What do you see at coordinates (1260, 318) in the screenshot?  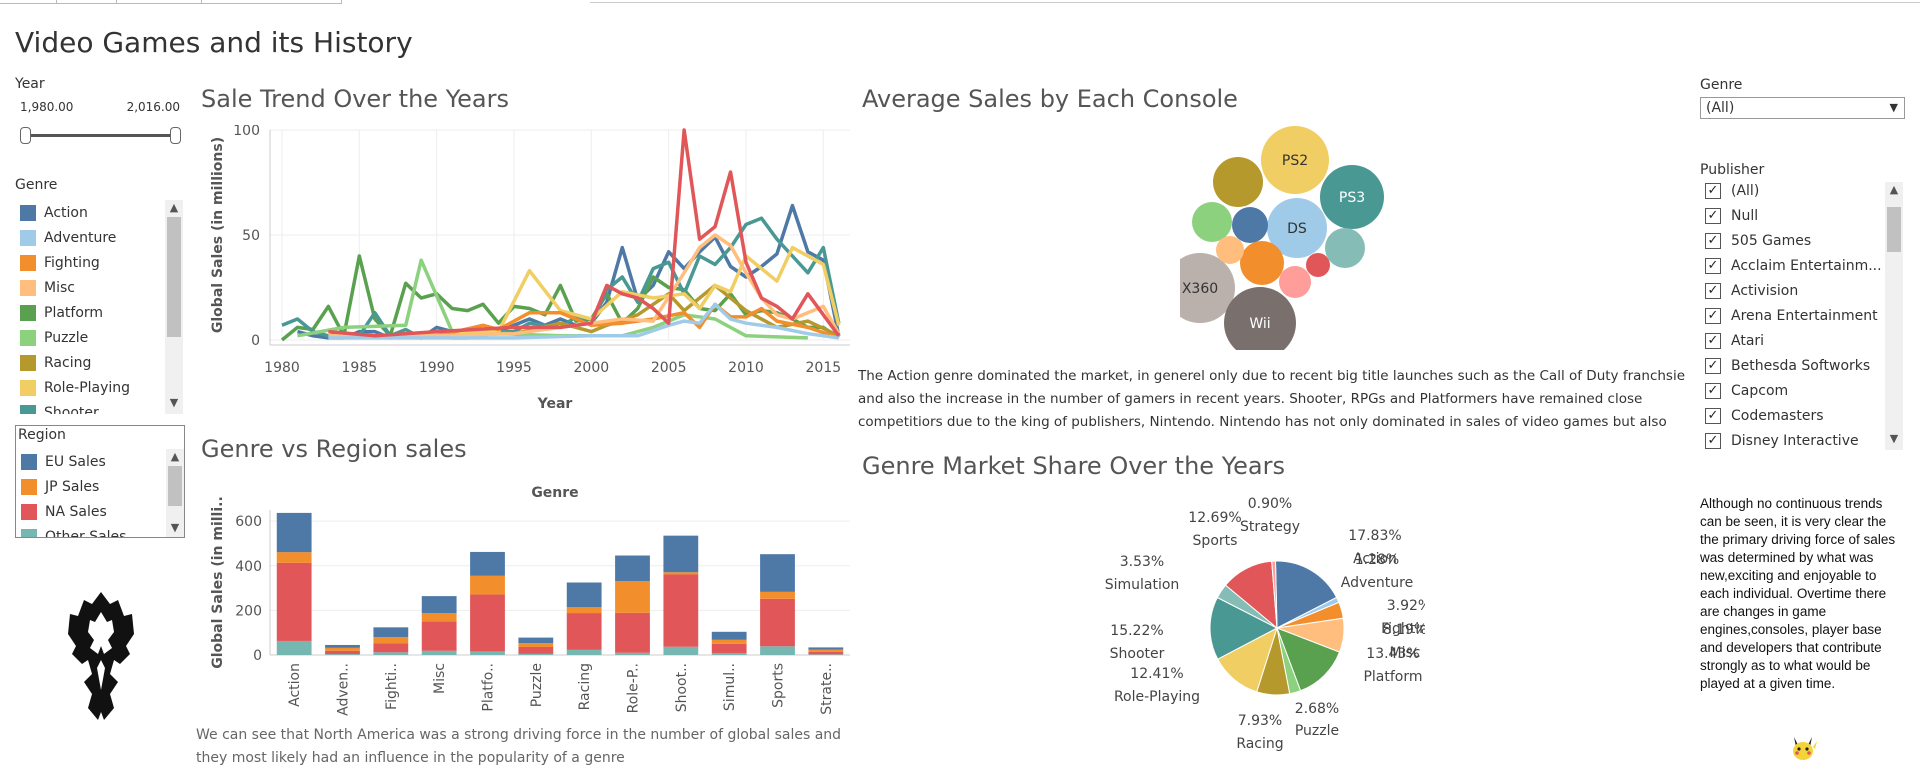 I see `console-bubble-wii` at bounding box center [1260, 318].